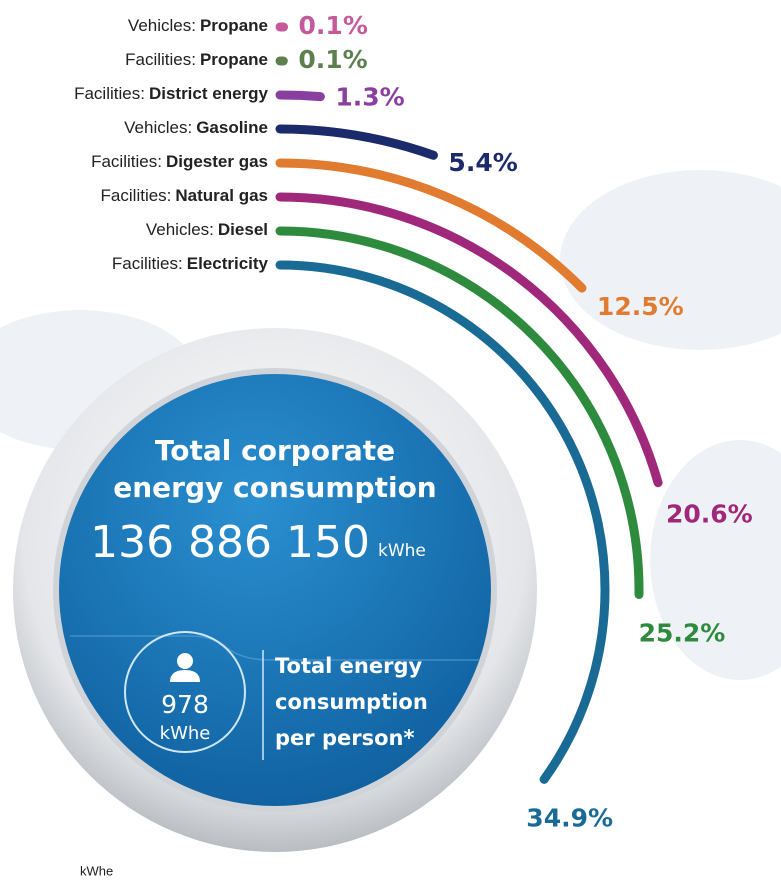 The image size is (781, 882). Describe the element at coordinates (230, 542) in the screenshot. I see `total-value: 136 886 150` at that location.